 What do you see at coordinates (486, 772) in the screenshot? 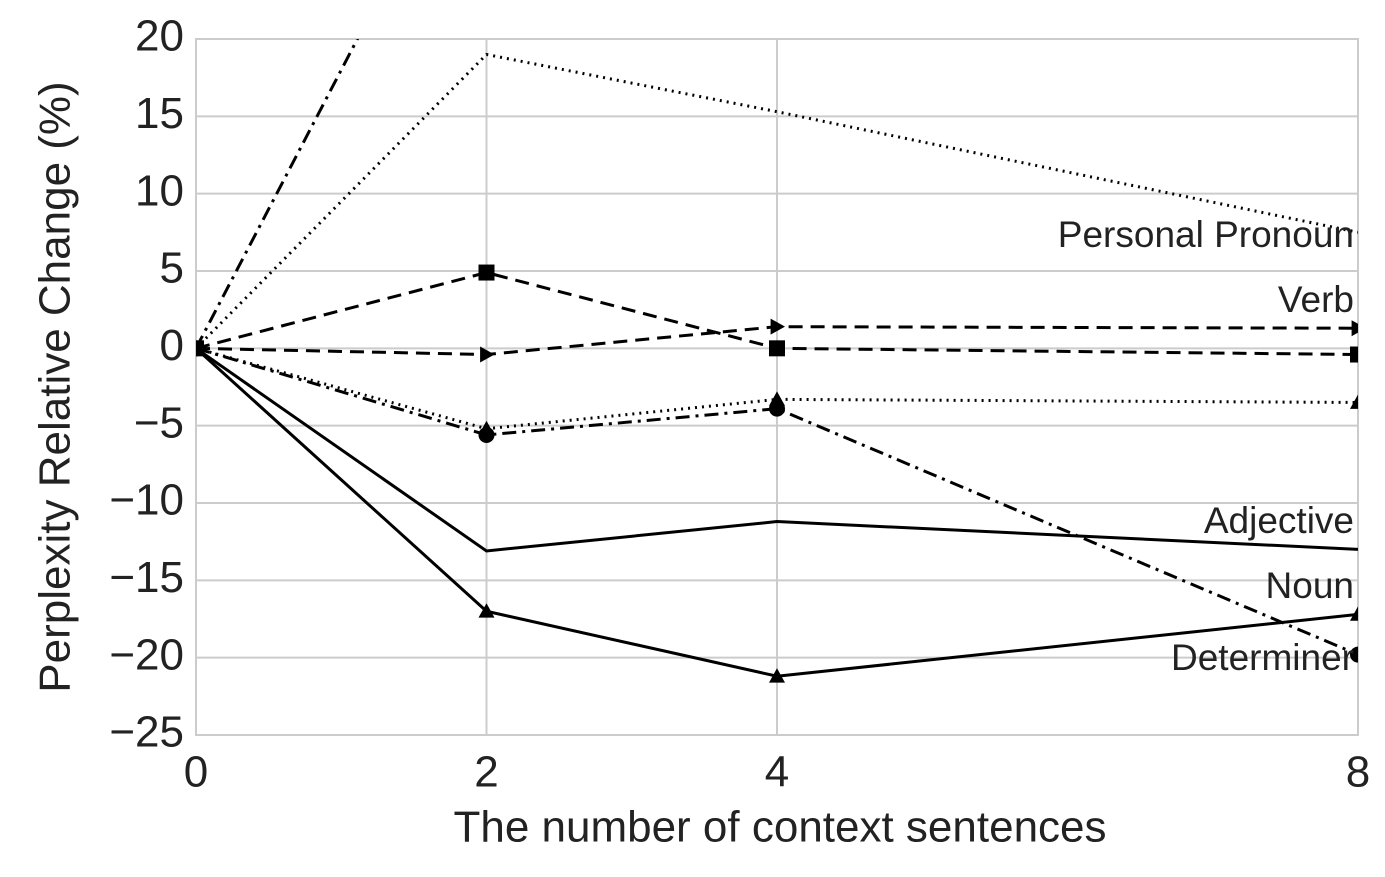
I see `x-tick-label: 2` at bounding box center [486, 772].